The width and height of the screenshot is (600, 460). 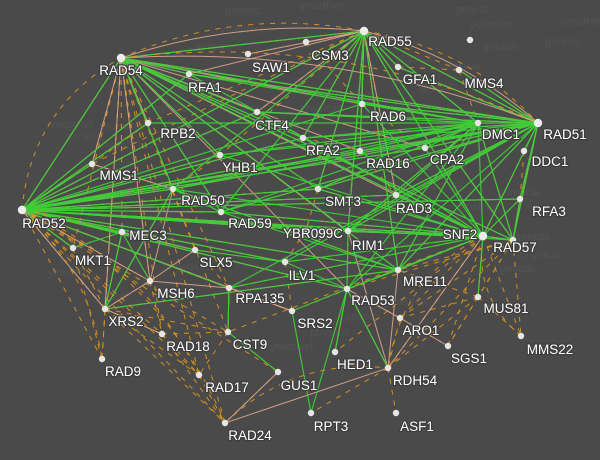 I want to click on graph-node-mkt1, so click(x=73, y=248).